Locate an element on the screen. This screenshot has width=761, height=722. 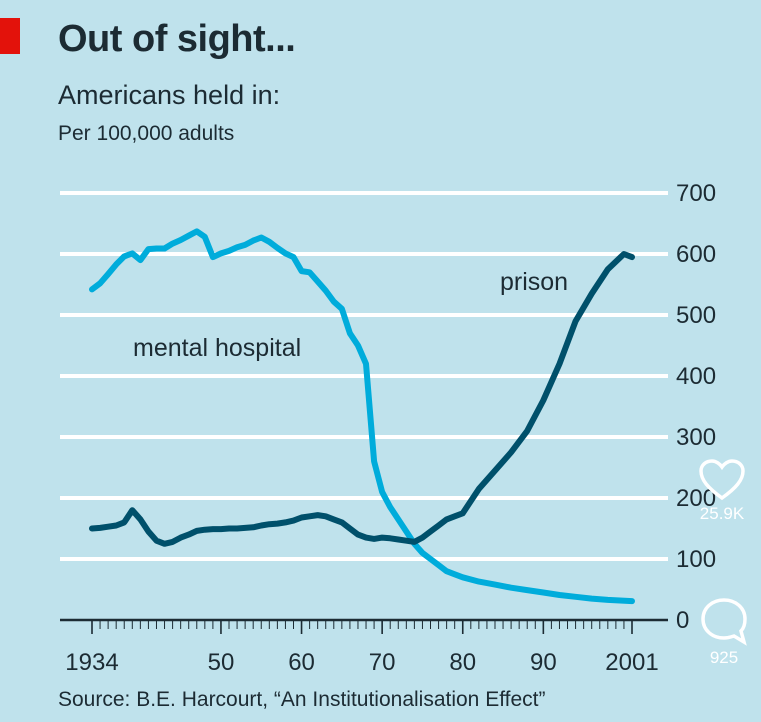
y-tick-label-0: 0 is located at coordinates (682, 620).